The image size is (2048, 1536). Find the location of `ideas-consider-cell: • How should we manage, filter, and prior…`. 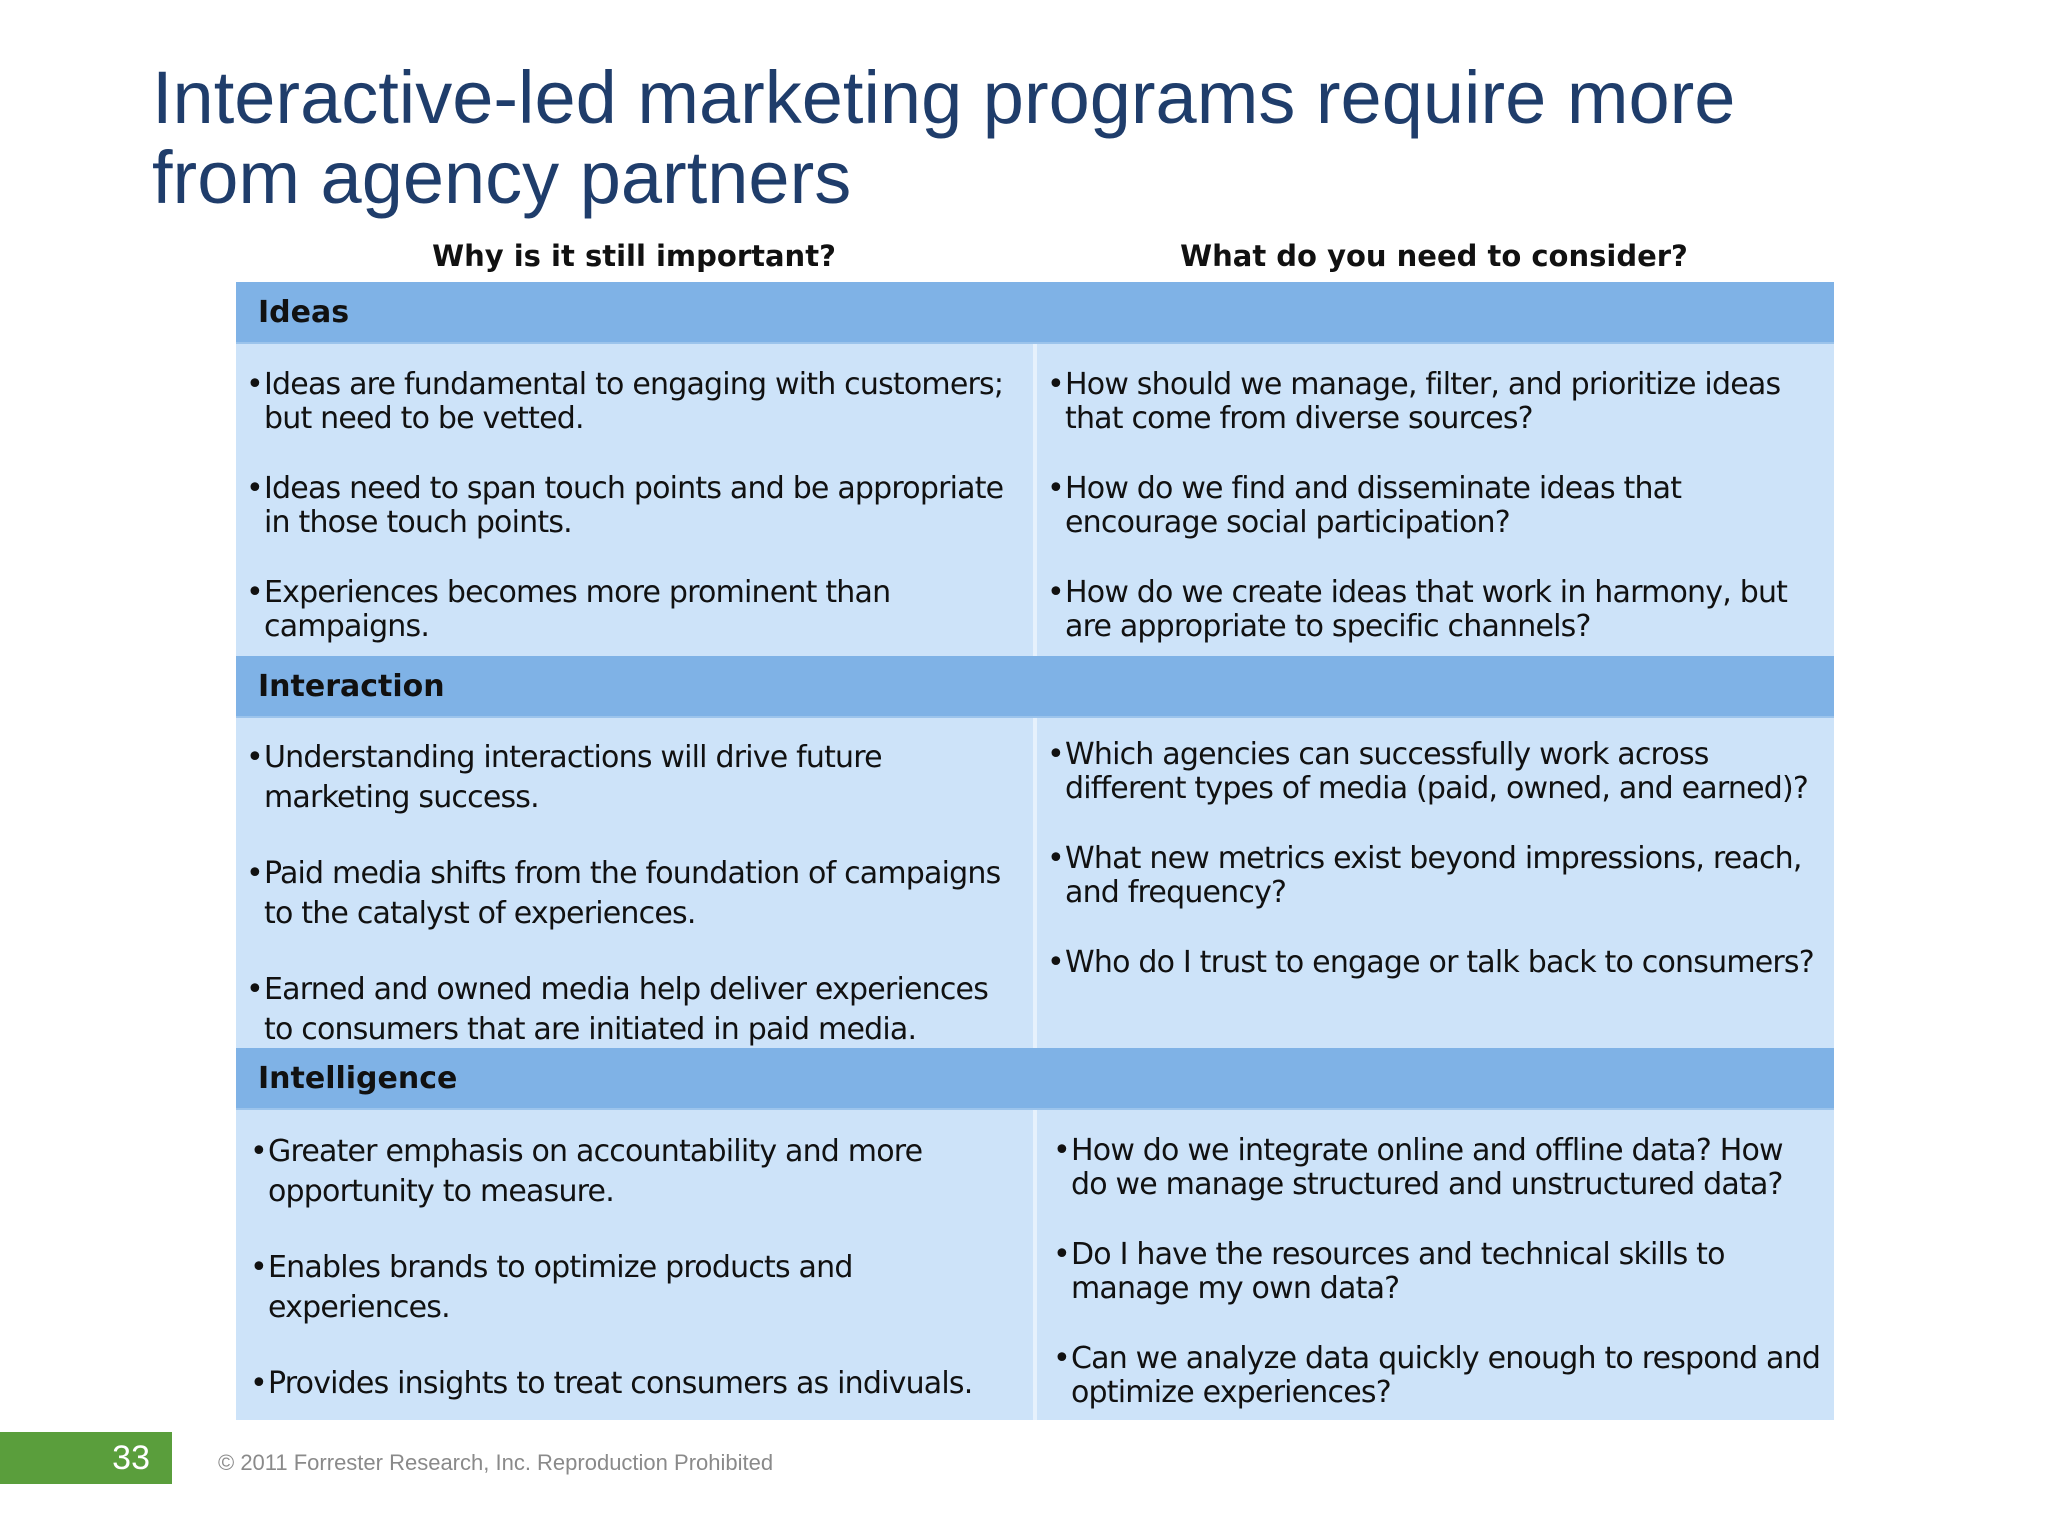

ideas-consider-cell: • How should we manage, filter, and prior… is located at coordinates (1433, 500).